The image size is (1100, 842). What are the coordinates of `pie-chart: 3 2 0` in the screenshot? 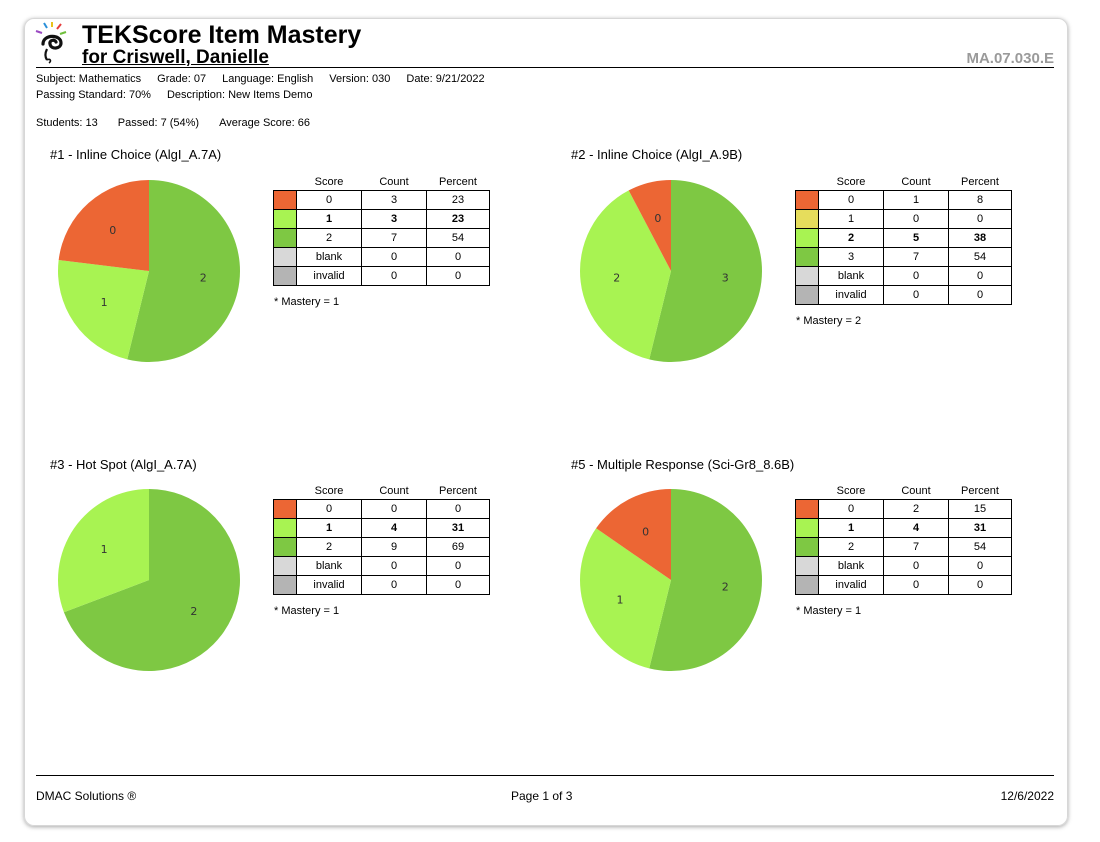 It's located at (671, 271).